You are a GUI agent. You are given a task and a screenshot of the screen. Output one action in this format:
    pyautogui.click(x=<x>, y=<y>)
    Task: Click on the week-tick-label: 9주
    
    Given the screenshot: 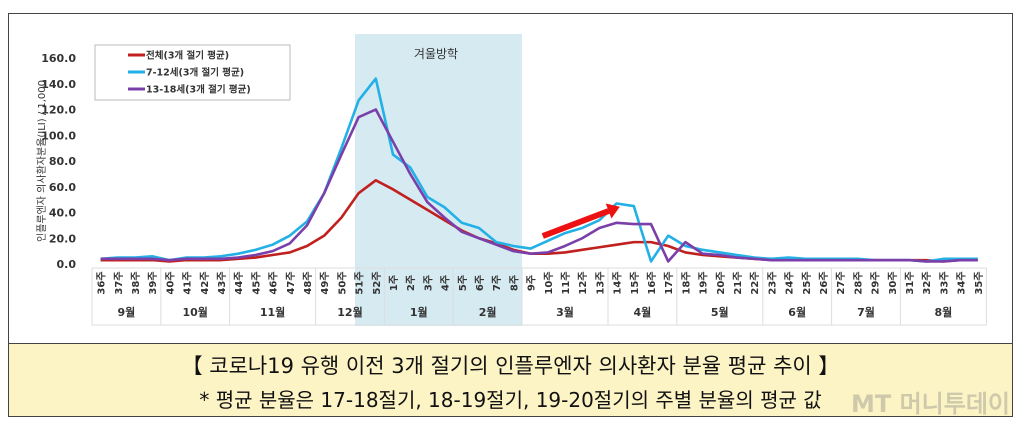 What is the action you would take?
    pyautogui.click(x=532, y=283)
    